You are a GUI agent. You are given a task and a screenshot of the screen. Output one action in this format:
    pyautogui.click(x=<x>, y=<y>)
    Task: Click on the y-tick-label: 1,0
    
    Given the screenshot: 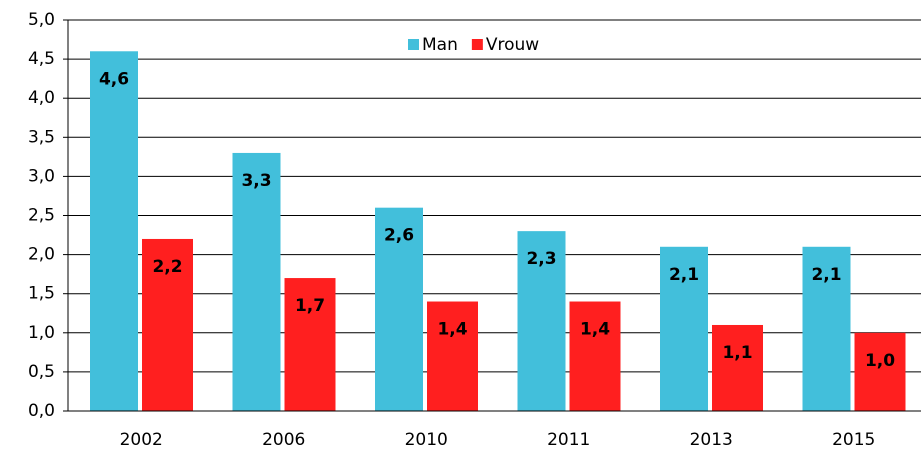 What is the action you would take?
    pyautogui.click(x=41, y=333)
    